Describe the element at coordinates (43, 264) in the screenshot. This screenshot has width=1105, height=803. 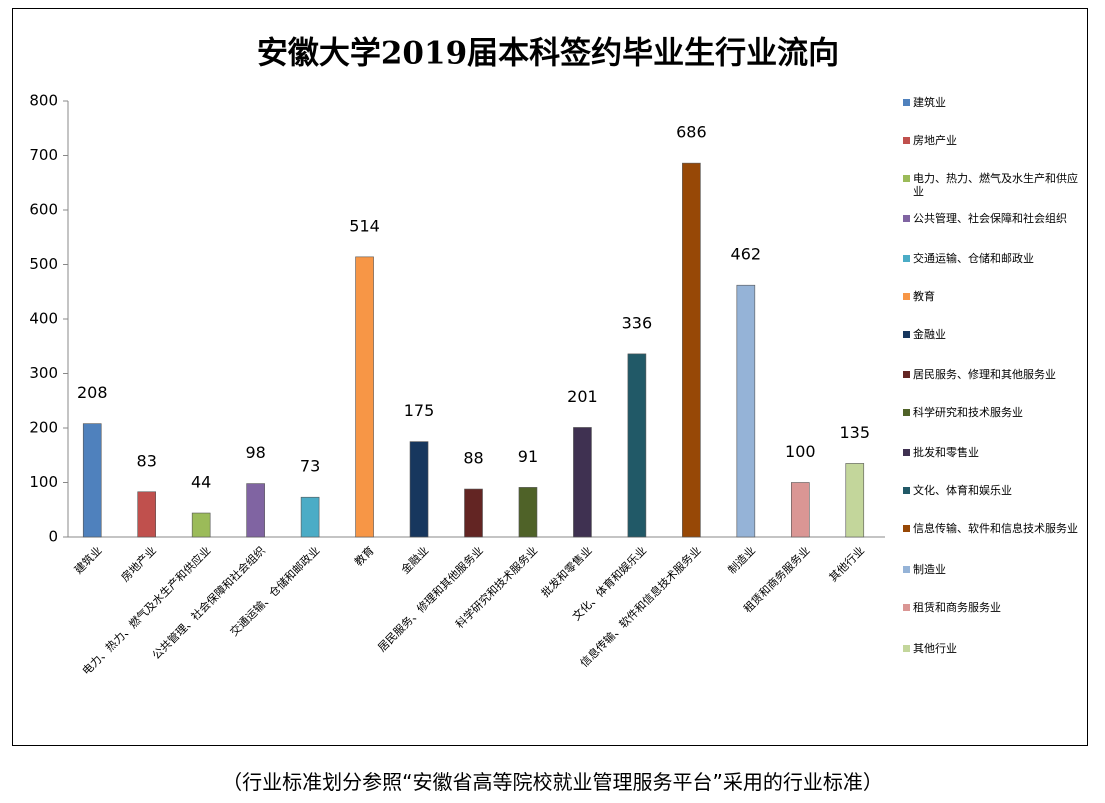
I see `y-tick-label: 500` at that location.